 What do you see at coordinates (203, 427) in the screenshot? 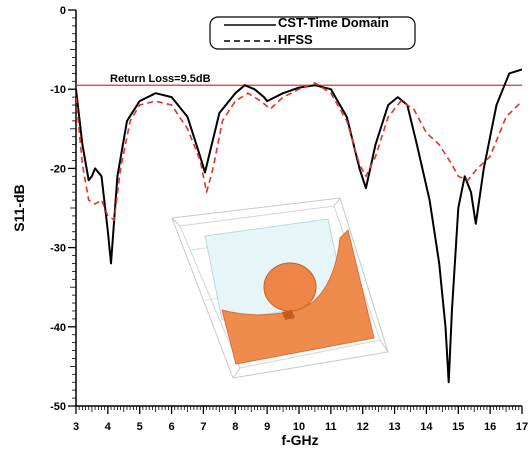
I see `x-tick-label: 7` at bounding box center [203, 427].